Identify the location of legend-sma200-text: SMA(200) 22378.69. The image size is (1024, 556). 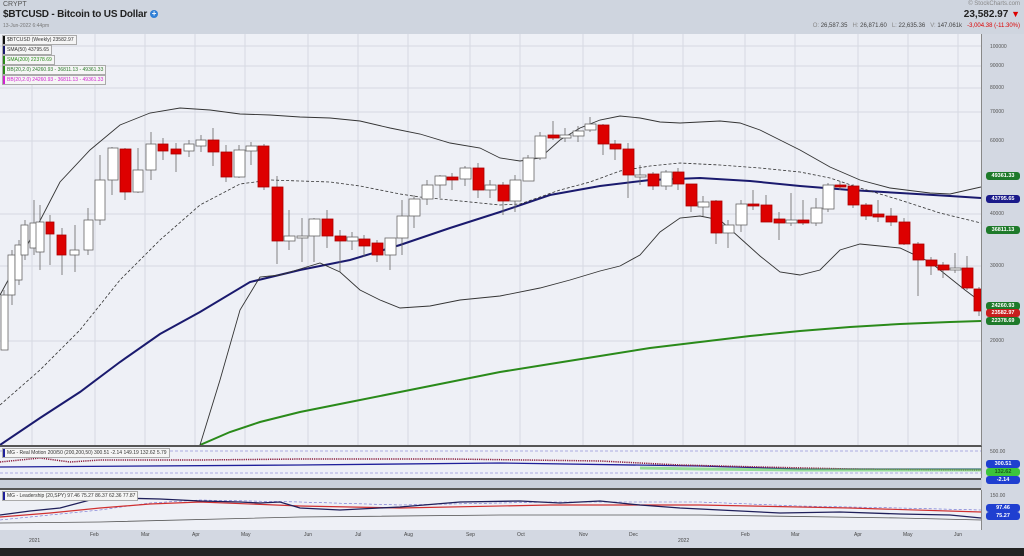
(29, 60).